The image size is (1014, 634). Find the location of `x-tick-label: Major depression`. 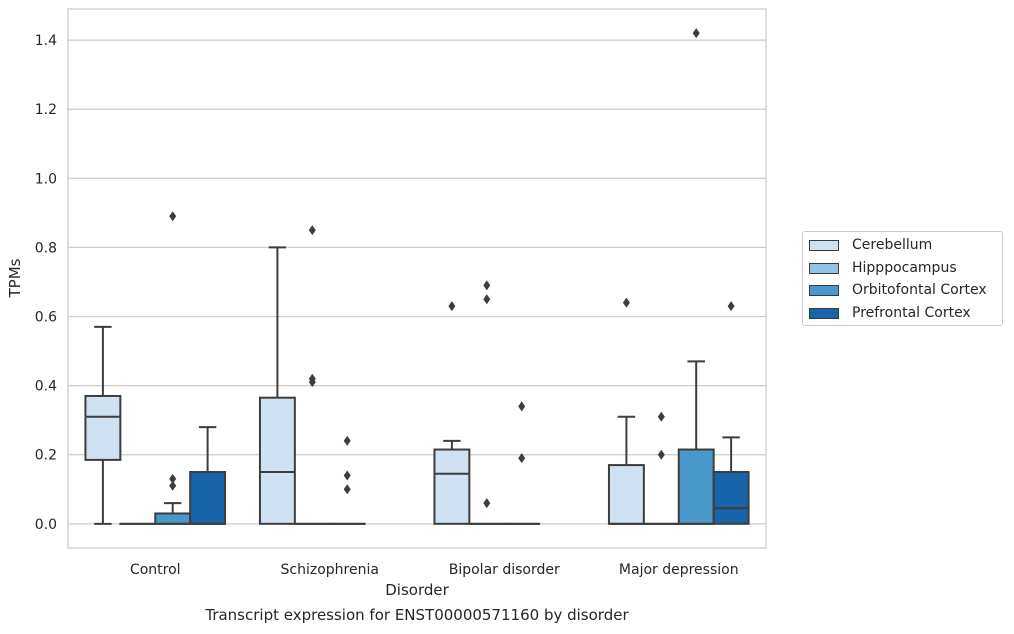

x-tick-label: Major depression is located at coordinates (679, 570).